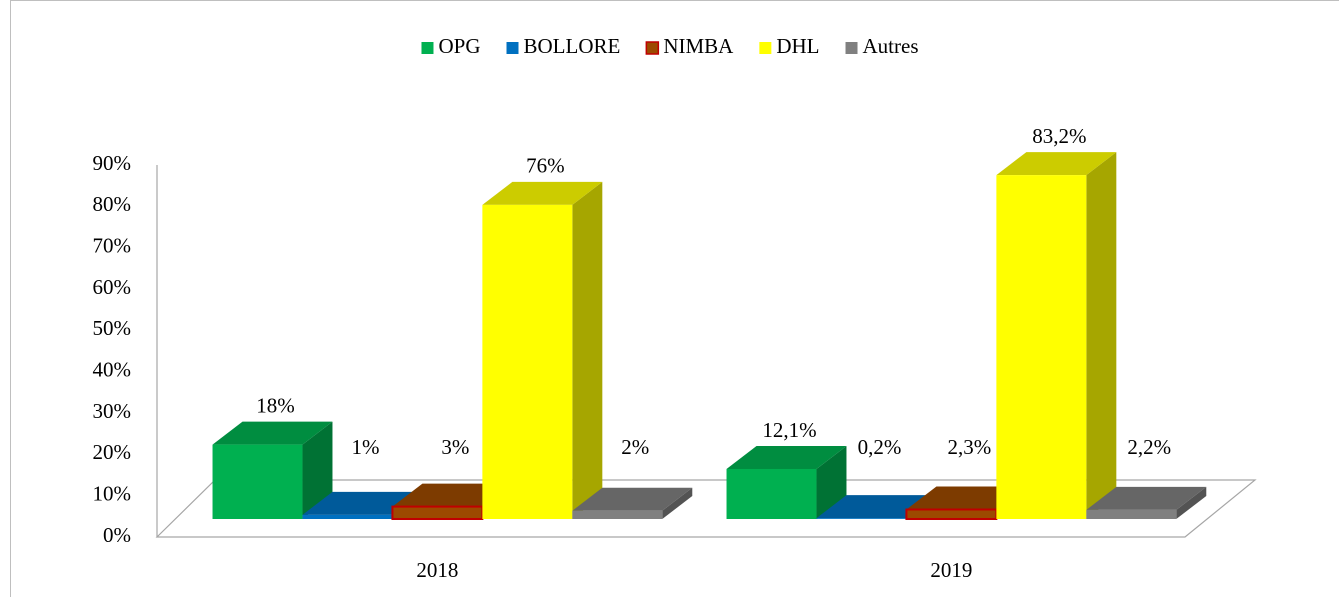  Describe the element at coordinates (112, 163) in the screenshot. I see `y-tick-label: 90%` at that location.